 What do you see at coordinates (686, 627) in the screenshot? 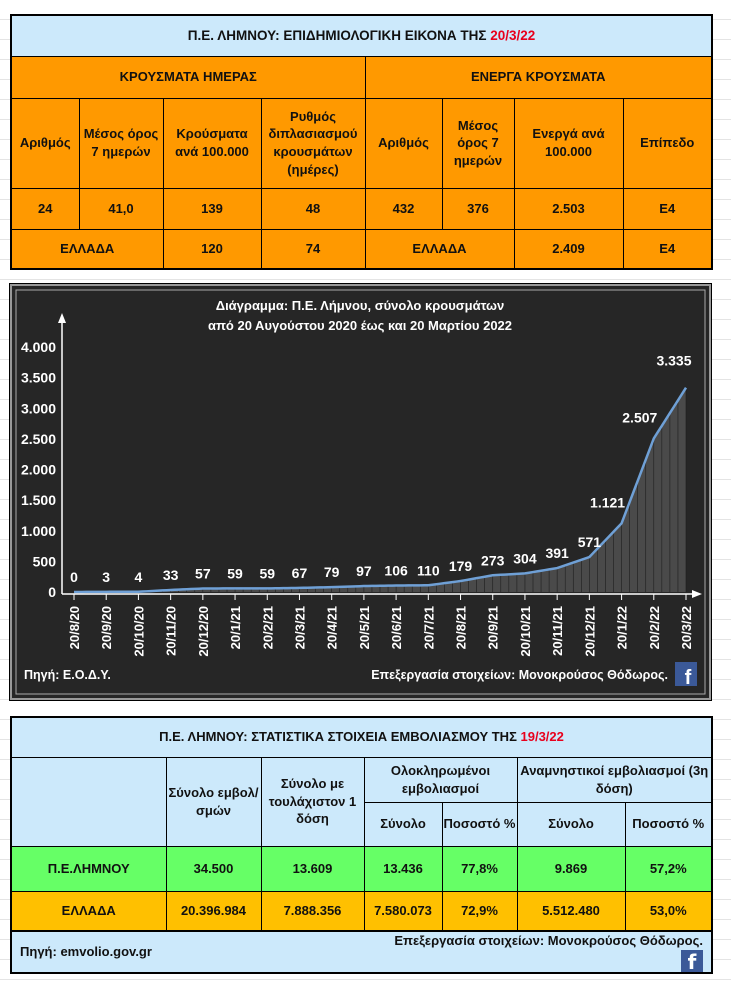
I see `x-tick-label: 20/3/22` at bounding box center [686, 627].